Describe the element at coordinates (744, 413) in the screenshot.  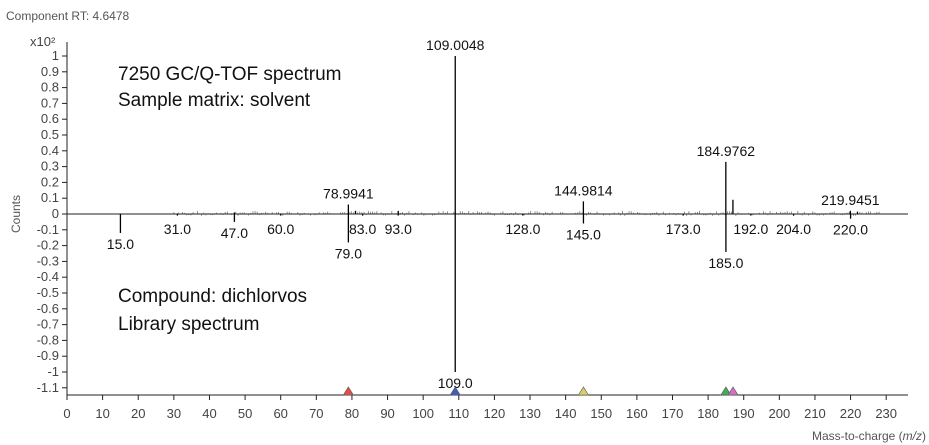
I see `x-tick-label: 190` at that location.